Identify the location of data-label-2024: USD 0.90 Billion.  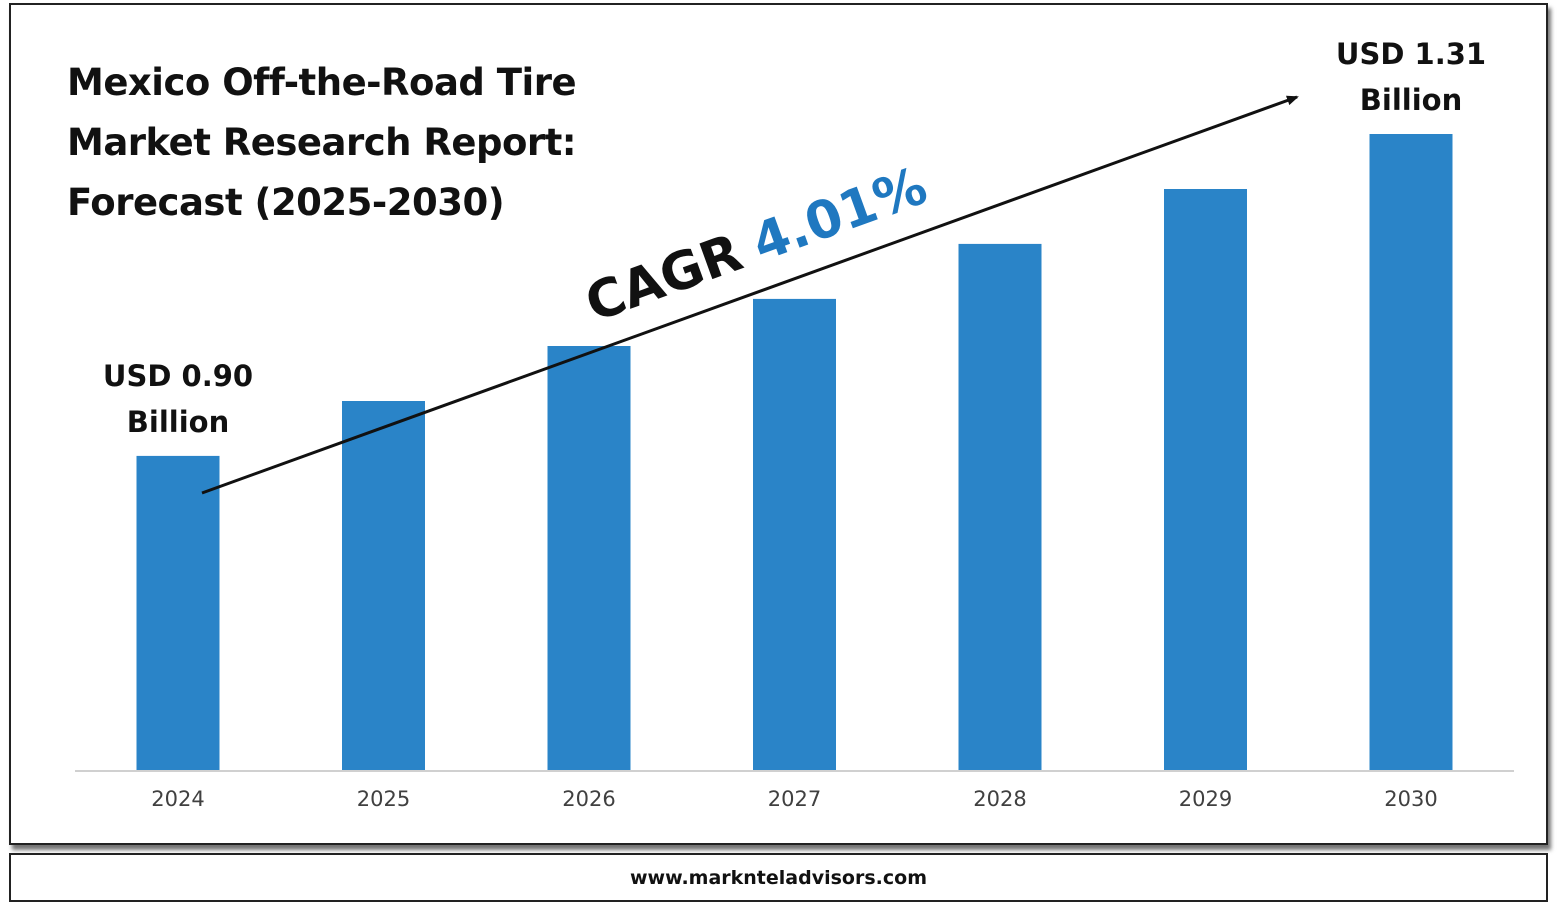
(178, 399).